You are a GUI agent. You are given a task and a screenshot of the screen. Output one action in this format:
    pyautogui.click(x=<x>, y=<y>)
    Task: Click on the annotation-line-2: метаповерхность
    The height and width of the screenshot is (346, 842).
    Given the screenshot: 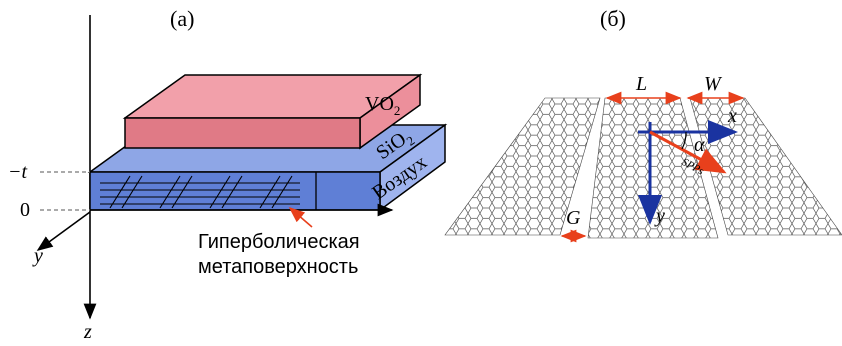 What is the action you would take?
    pyautogui.click(x=278, y=267)
    